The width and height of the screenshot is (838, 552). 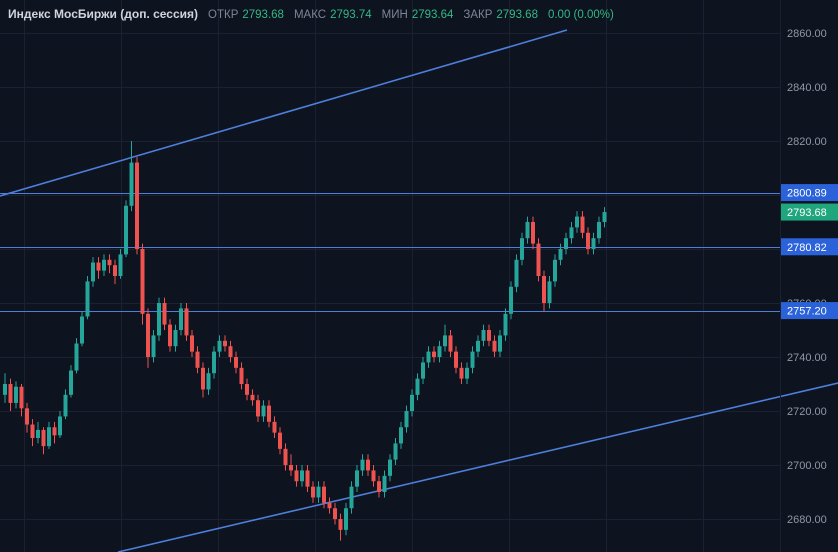 What do you see at coordinates (807, 358) in the screenshot?
I see `axis-tick-label: 2740.00` at bounding box center [807, 358].